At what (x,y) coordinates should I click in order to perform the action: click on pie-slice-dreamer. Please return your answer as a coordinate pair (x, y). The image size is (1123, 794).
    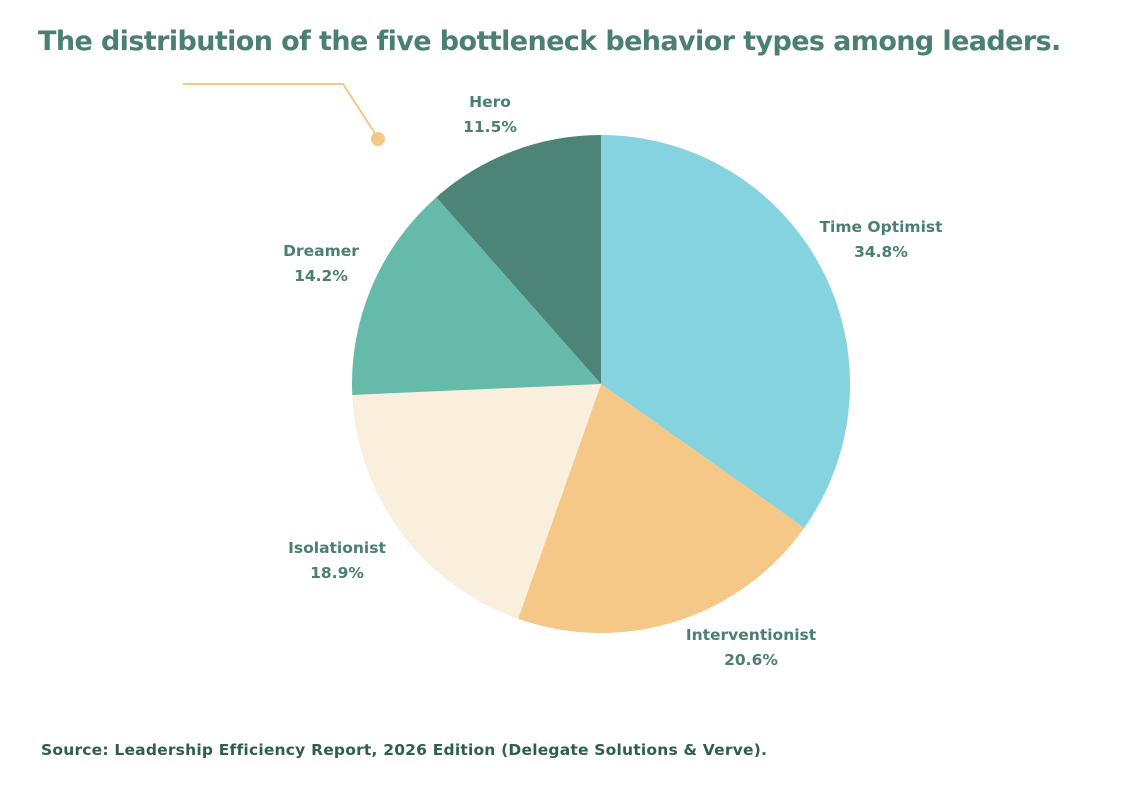
    Looking at the image, I should click on (476, 296).